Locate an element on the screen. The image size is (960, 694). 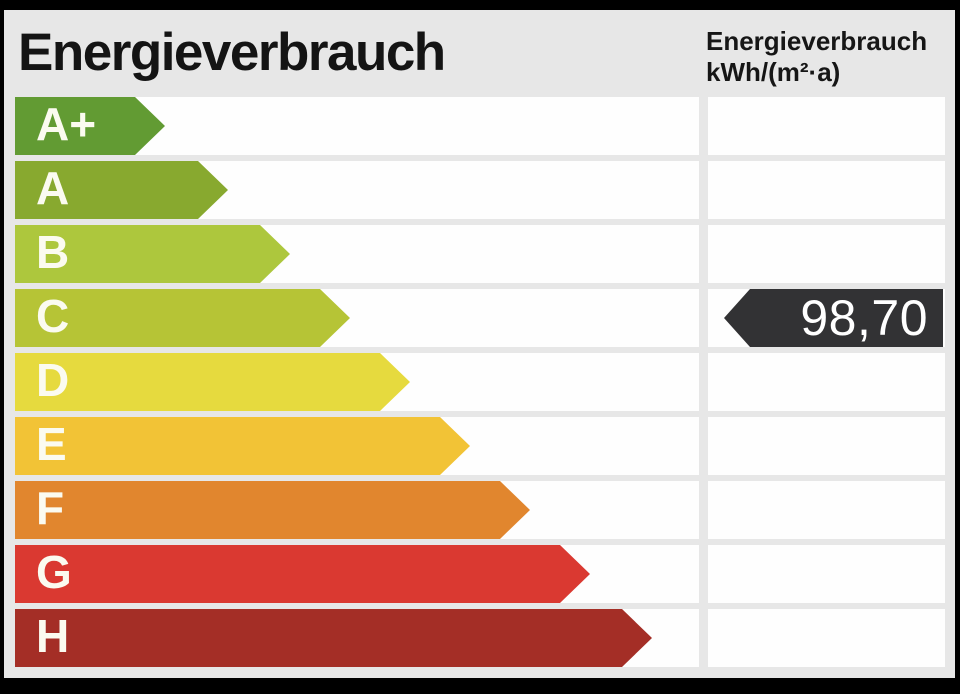
value-cell: 98,70 is located at coordinates (826, 318).